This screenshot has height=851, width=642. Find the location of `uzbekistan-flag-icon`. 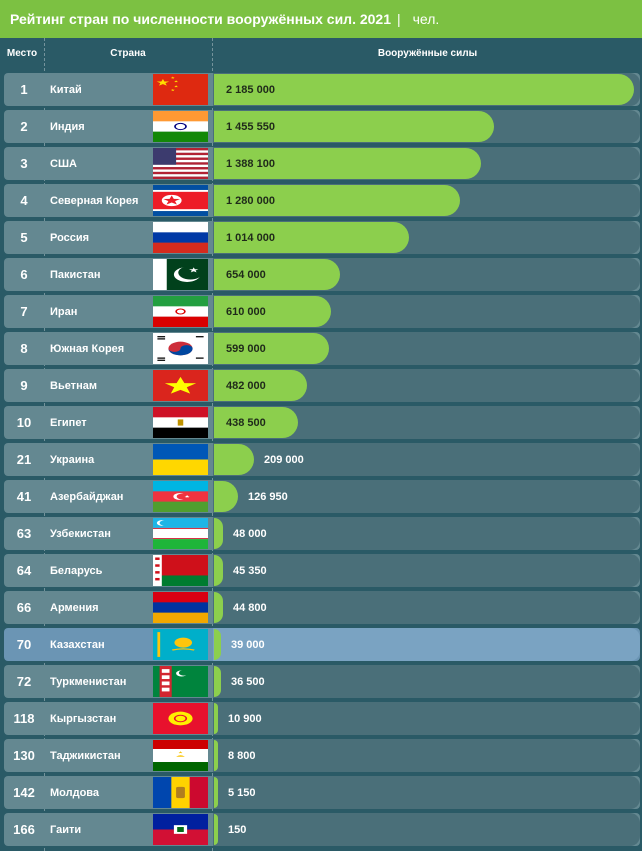

uzbekistan-flag-icon is located at coordinates (180, 533).